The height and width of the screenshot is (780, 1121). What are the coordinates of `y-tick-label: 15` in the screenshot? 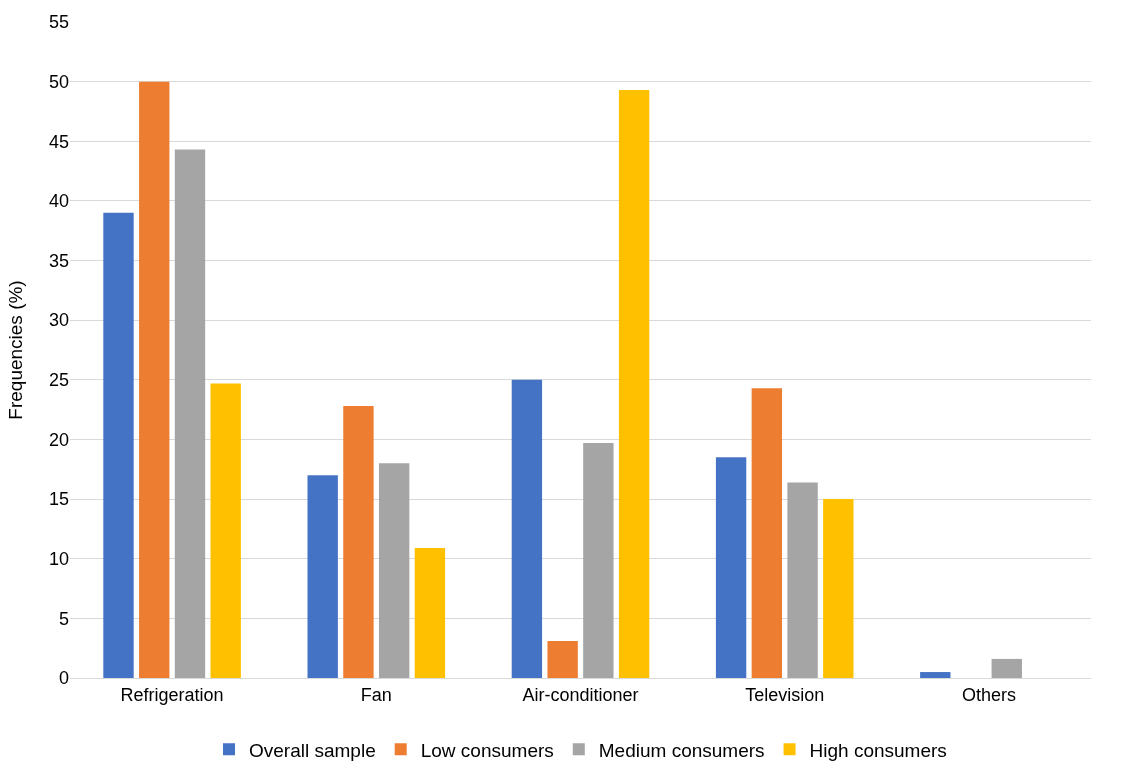 It's located at (58, 499).